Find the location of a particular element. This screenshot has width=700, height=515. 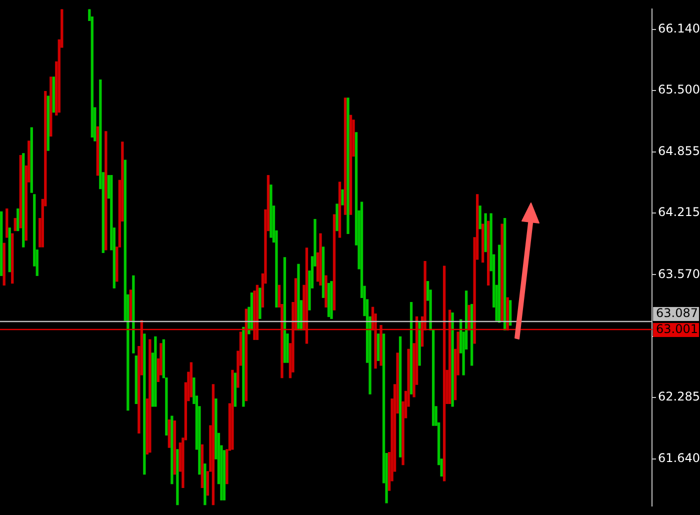

y-tick-label: 66.140 is located at coordinates (679, 28).